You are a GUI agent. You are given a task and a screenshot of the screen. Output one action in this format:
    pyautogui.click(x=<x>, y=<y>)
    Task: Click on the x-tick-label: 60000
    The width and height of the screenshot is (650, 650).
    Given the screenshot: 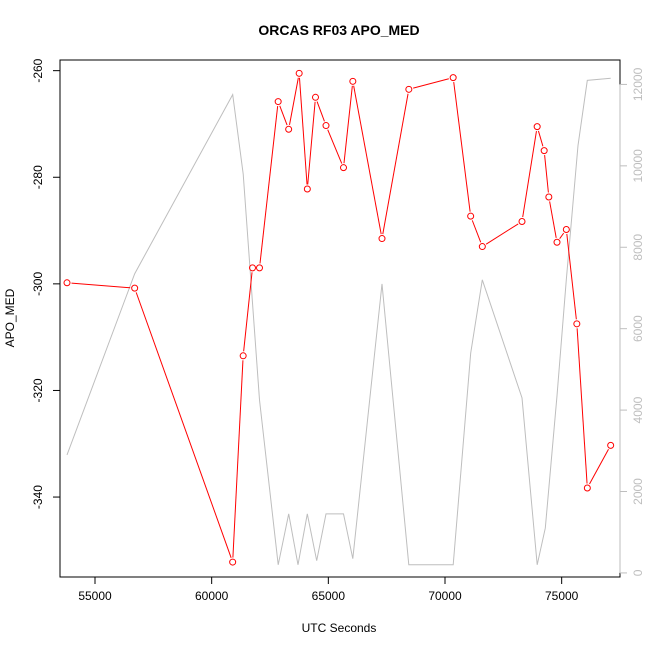 What is the action you would take?
    pyautogui.click(x=212, y=596)
    